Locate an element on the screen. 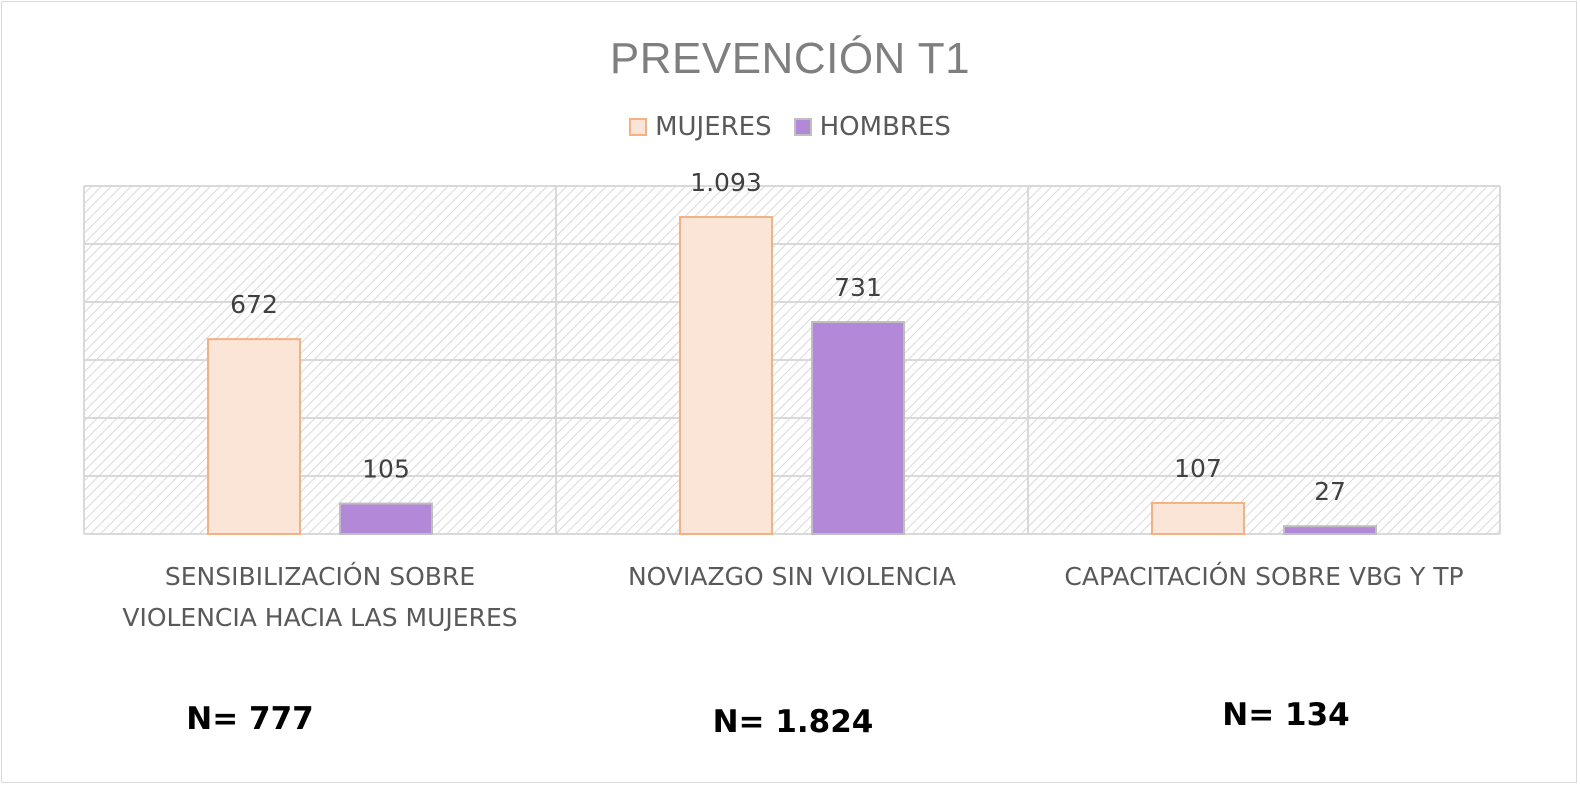 Image resolution: width=1580 pixels, height=786 pixels. legend-swatch-hombres is located at coordinates (802, 127).